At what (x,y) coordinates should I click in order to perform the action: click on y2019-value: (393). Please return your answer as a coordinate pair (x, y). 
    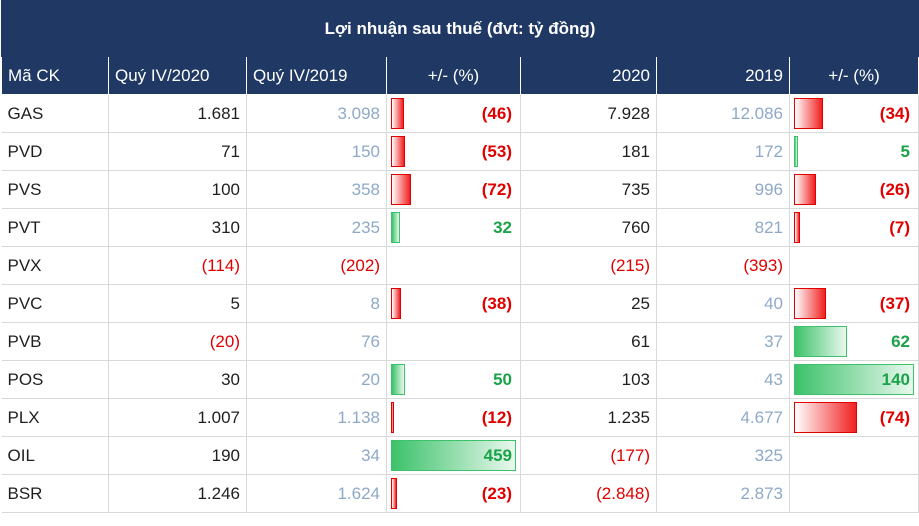
    Looking at the image, I should click on (723, 265).